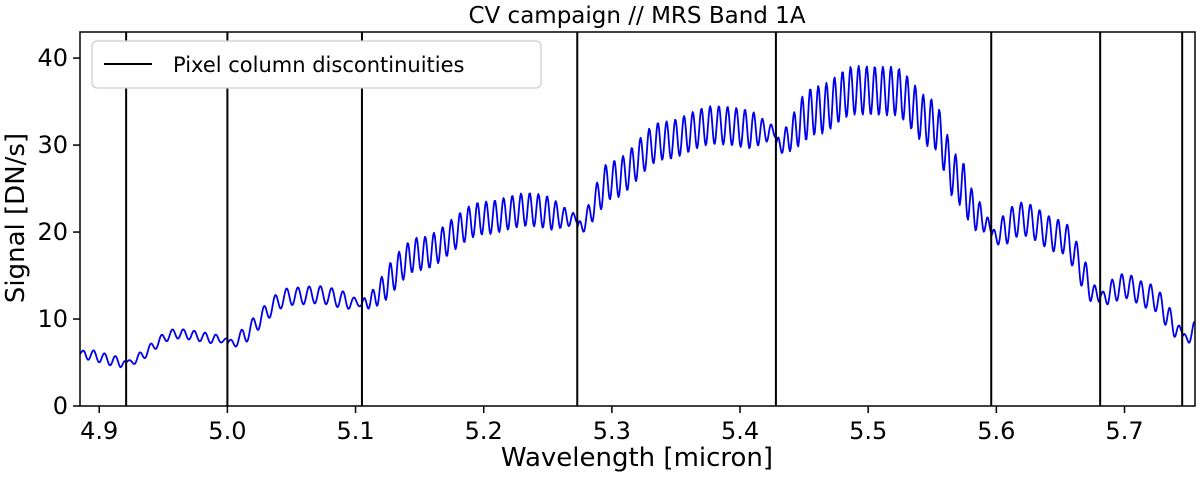 Image resolution: width=1200 pixels, height=482 pixels. Describe the element at coordinates (612, 431) in the screenshot. I see `x-tick-label: 5.3` at that location.